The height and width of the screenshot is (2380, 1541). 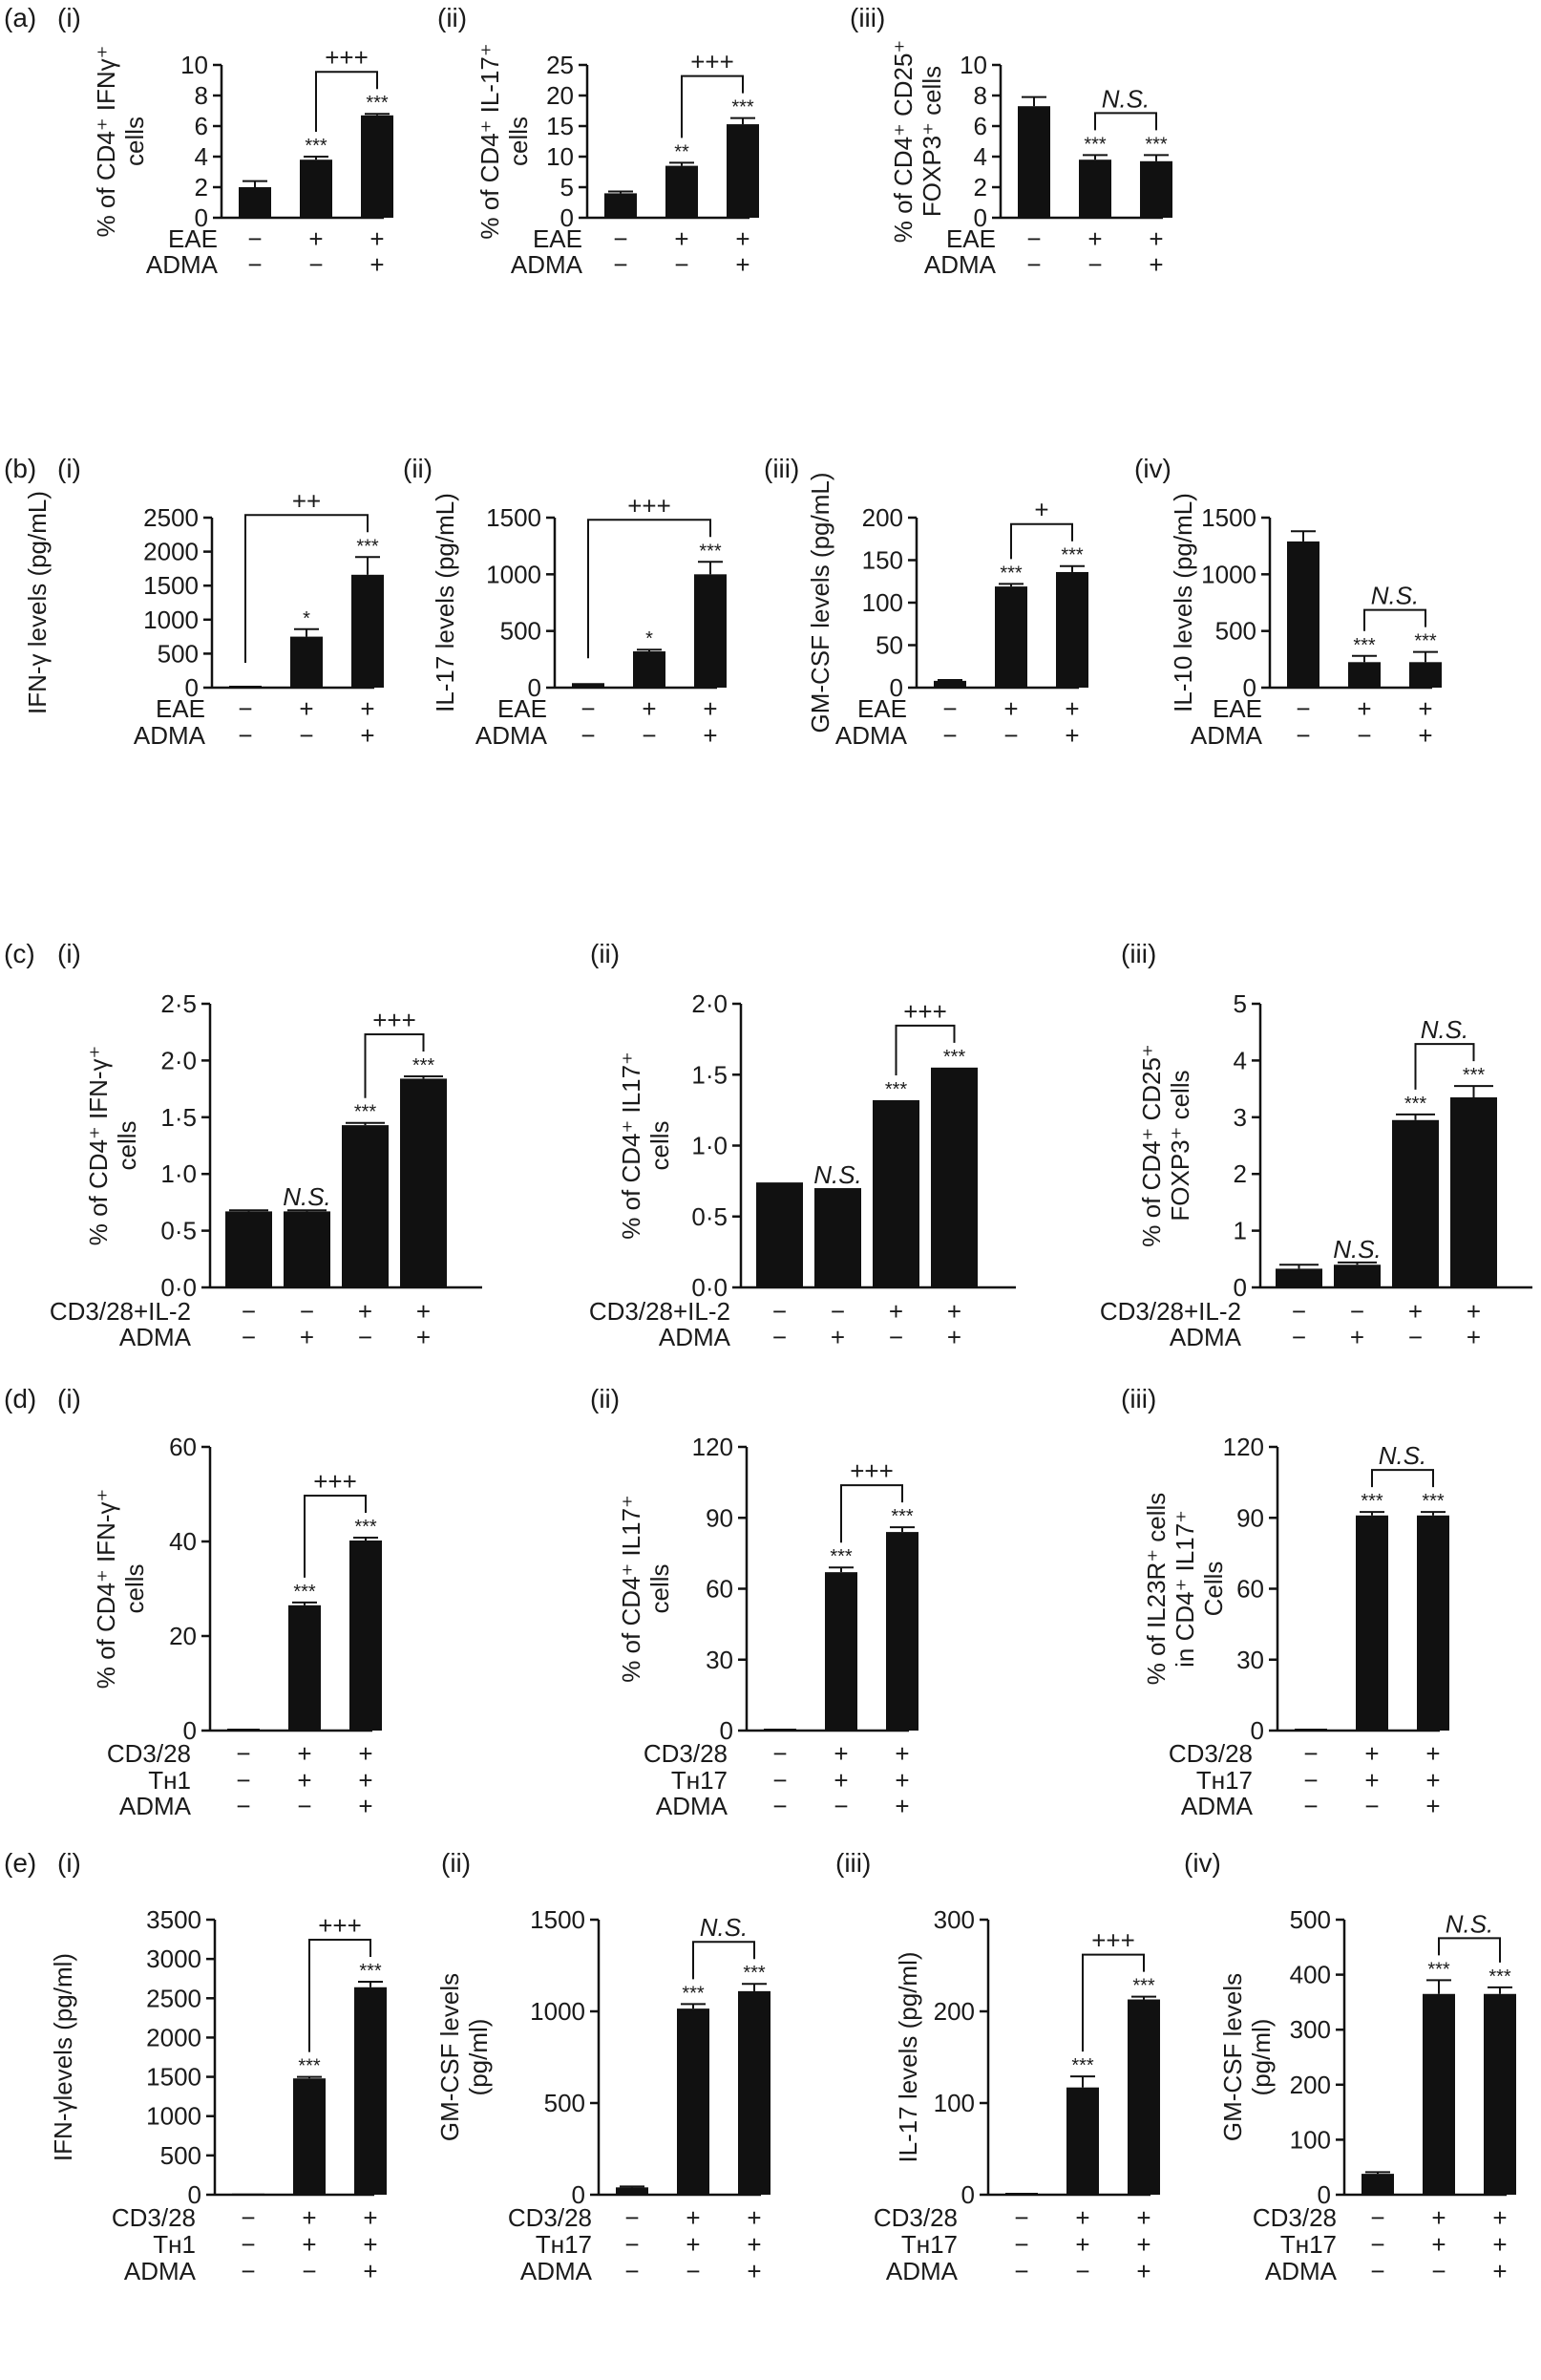 What do you see at coordinates (1243, 1447) in the screenshot?
I see `y-tick-label: 120` at bounding box center [1243, 1447].